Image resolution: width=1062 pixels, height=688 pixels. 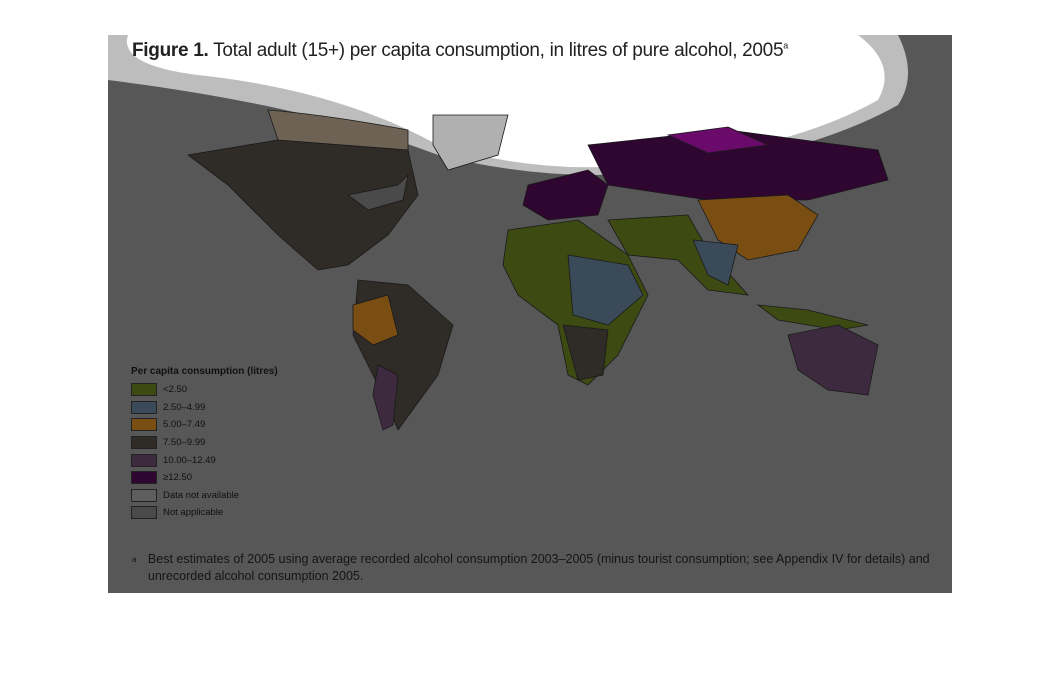 I want to click on legend-item: 5.00–7.49, so click(x=204, y=425).